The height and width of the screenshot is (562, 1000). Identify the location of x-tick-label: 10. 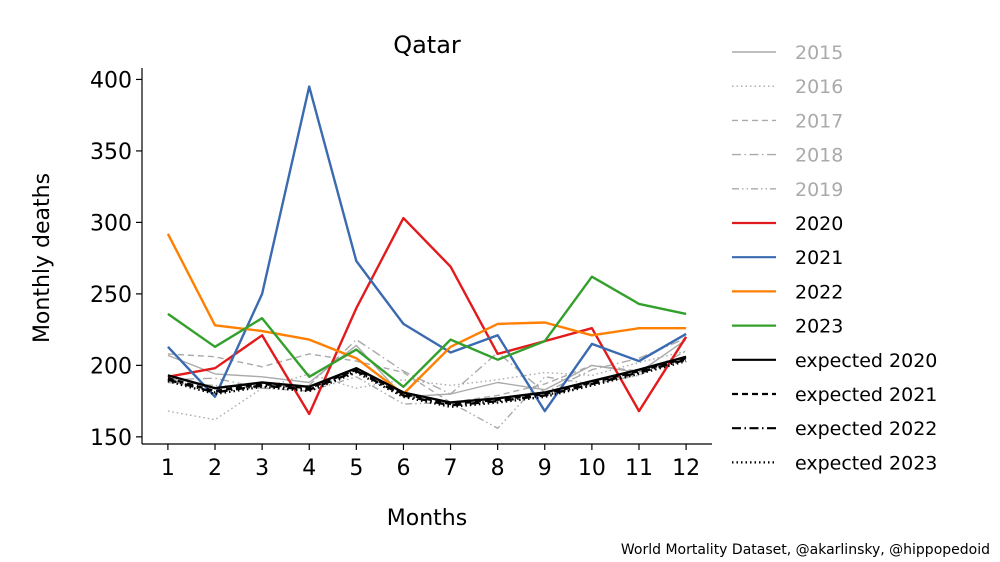
(592, 468).